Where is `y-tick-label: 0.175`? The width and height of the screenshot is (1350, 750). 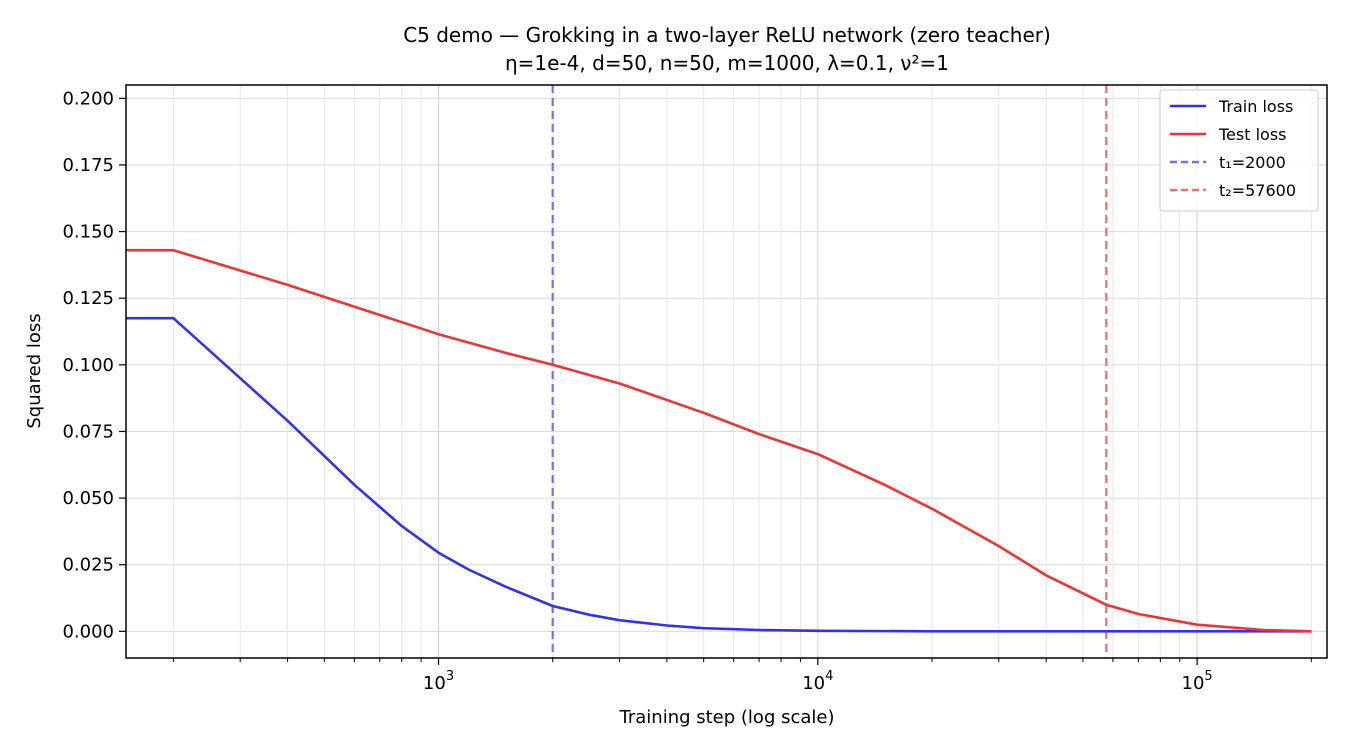 y-tick-label: 0.175 is located at coordinates (88, 165).